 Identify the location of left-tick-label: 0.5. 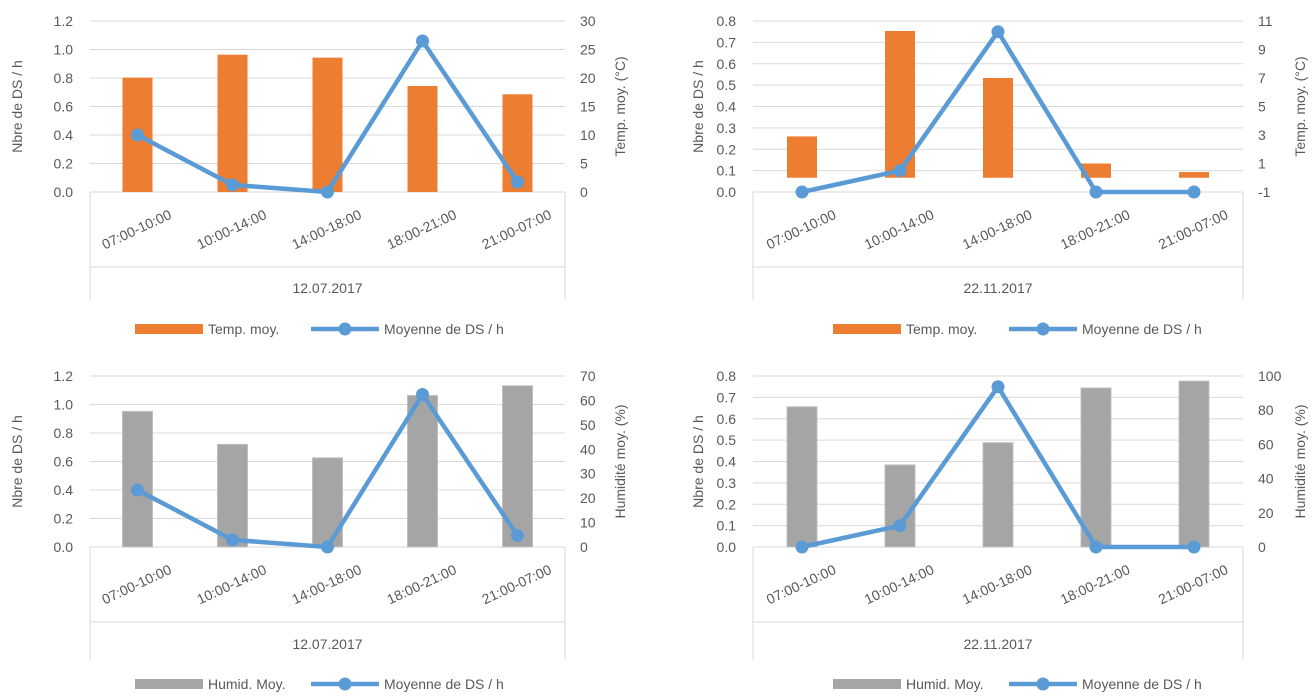
(727, 440).